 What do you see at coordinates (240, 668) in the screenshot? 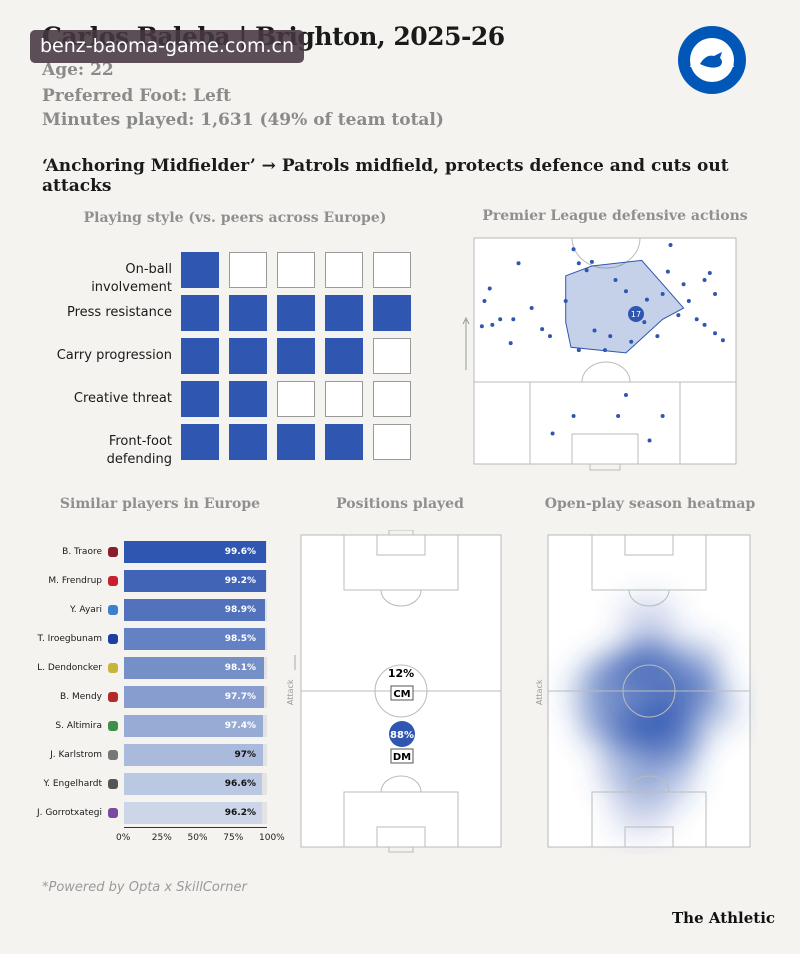
I see `similarity-value-label: 98.1%` at bounding box center [240, 668].